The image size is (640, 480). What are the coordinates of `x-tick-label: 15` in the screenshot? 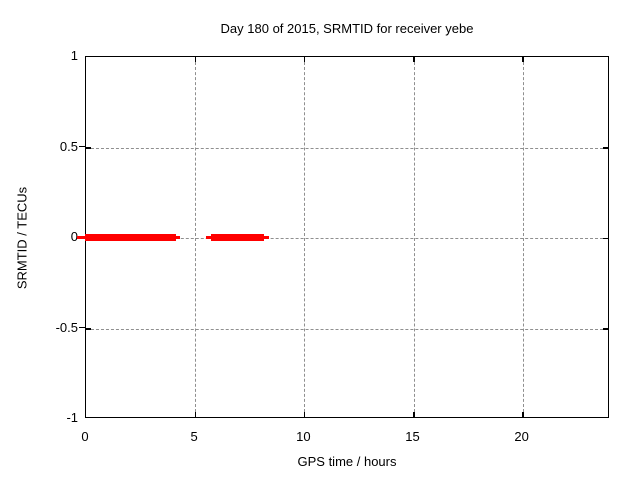 It's located at (412, 436).